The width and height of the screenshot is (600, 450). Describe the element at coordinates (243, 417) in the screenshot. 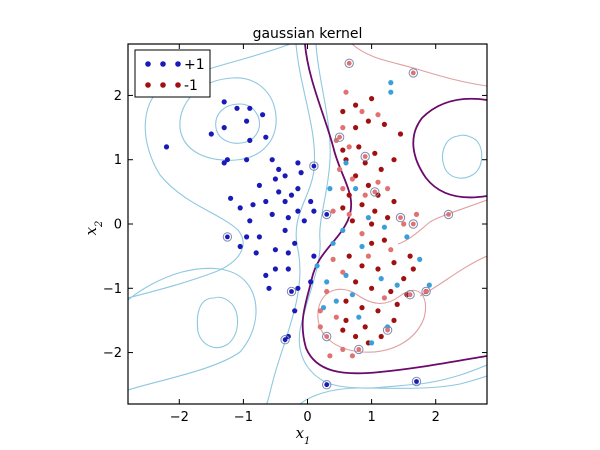

I see `x-tick-label-1: −1` at that location.